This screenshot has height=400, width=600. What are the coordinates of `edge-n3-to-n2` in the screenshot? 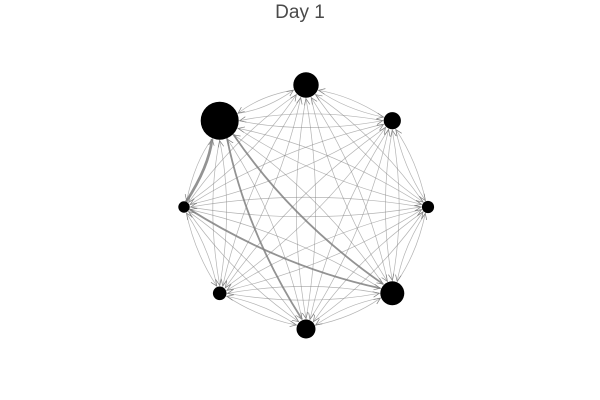 It's located at (286, 165).